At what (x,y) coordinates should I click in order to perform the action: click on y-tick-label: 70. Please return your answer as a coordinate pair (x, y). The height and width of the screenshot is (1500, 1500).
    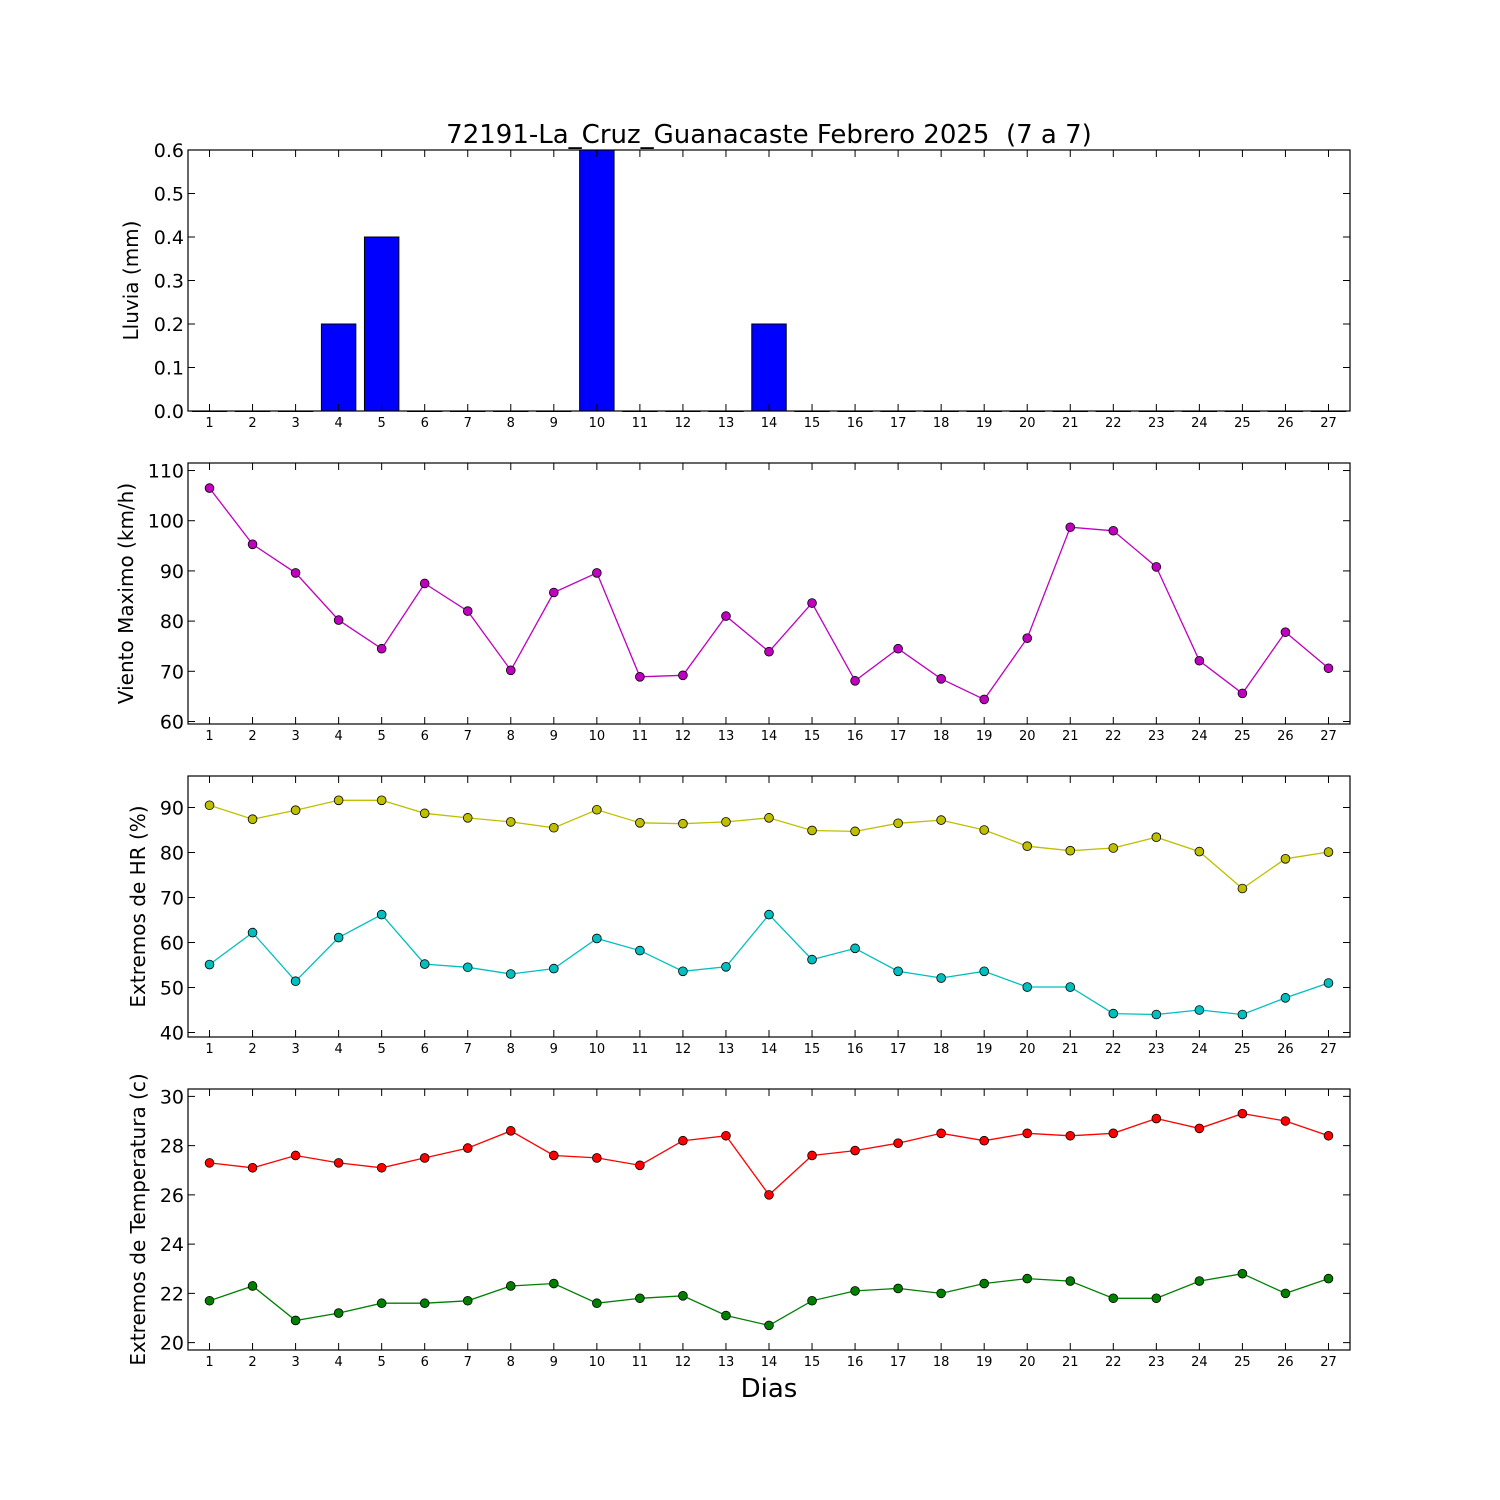
    Looking at the image, I should click on (172, 899).